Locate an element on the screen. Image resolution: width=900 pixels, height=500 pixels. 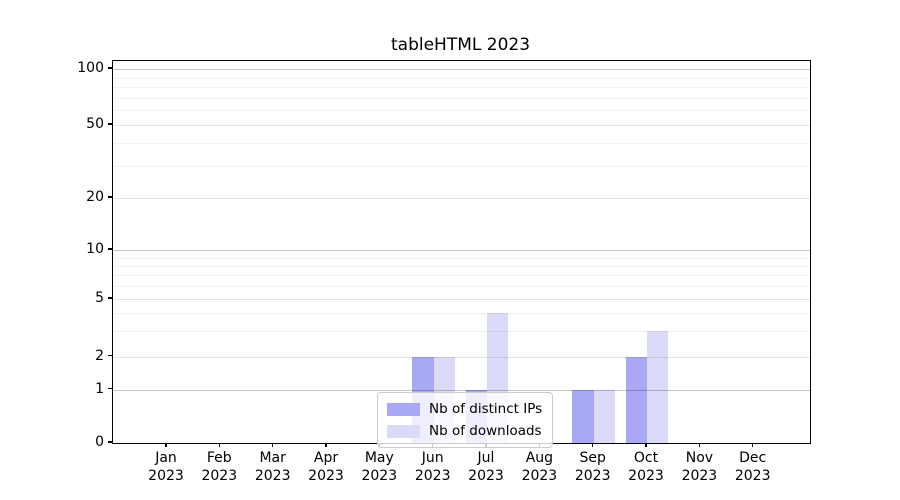
legend-swatch-downloads is located at coordinates (403, 431).